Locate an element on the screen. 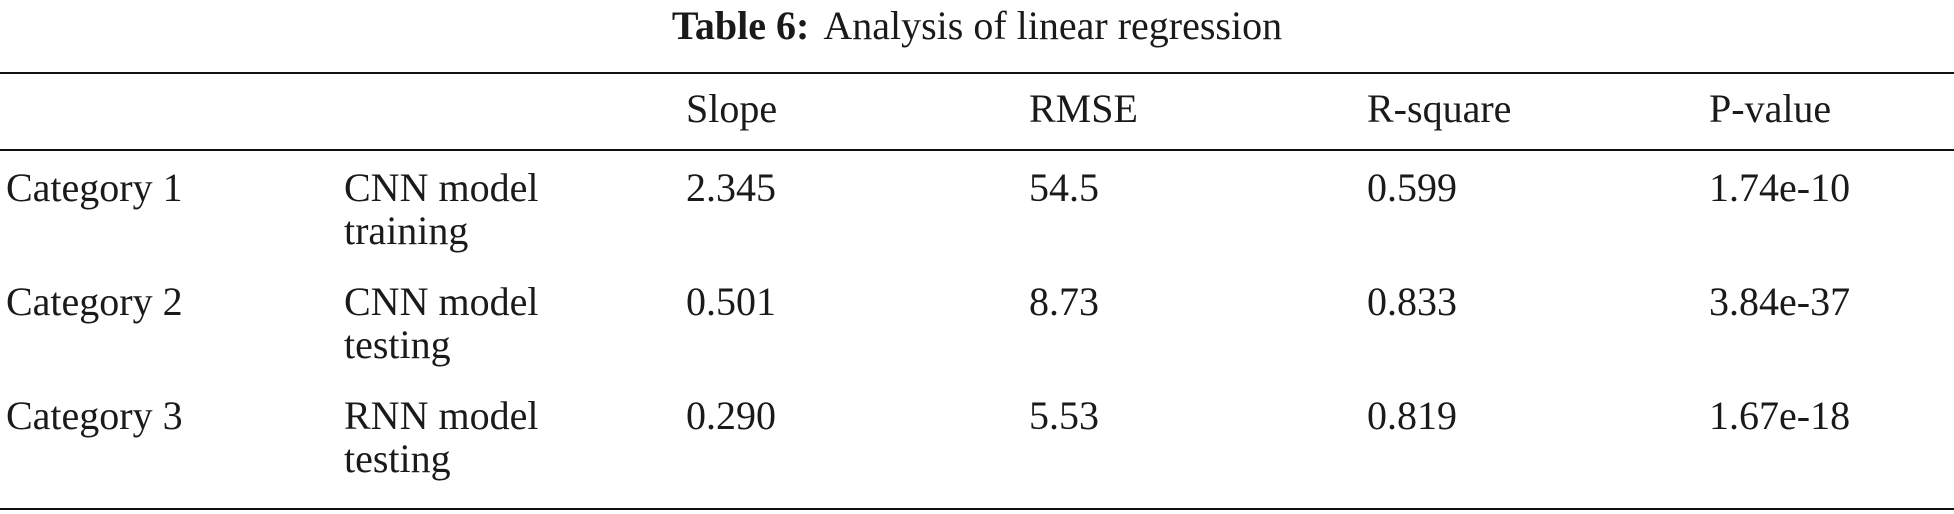  table-caption: Table 6: Analysis of linear regression is located at coordinates (977, 26).